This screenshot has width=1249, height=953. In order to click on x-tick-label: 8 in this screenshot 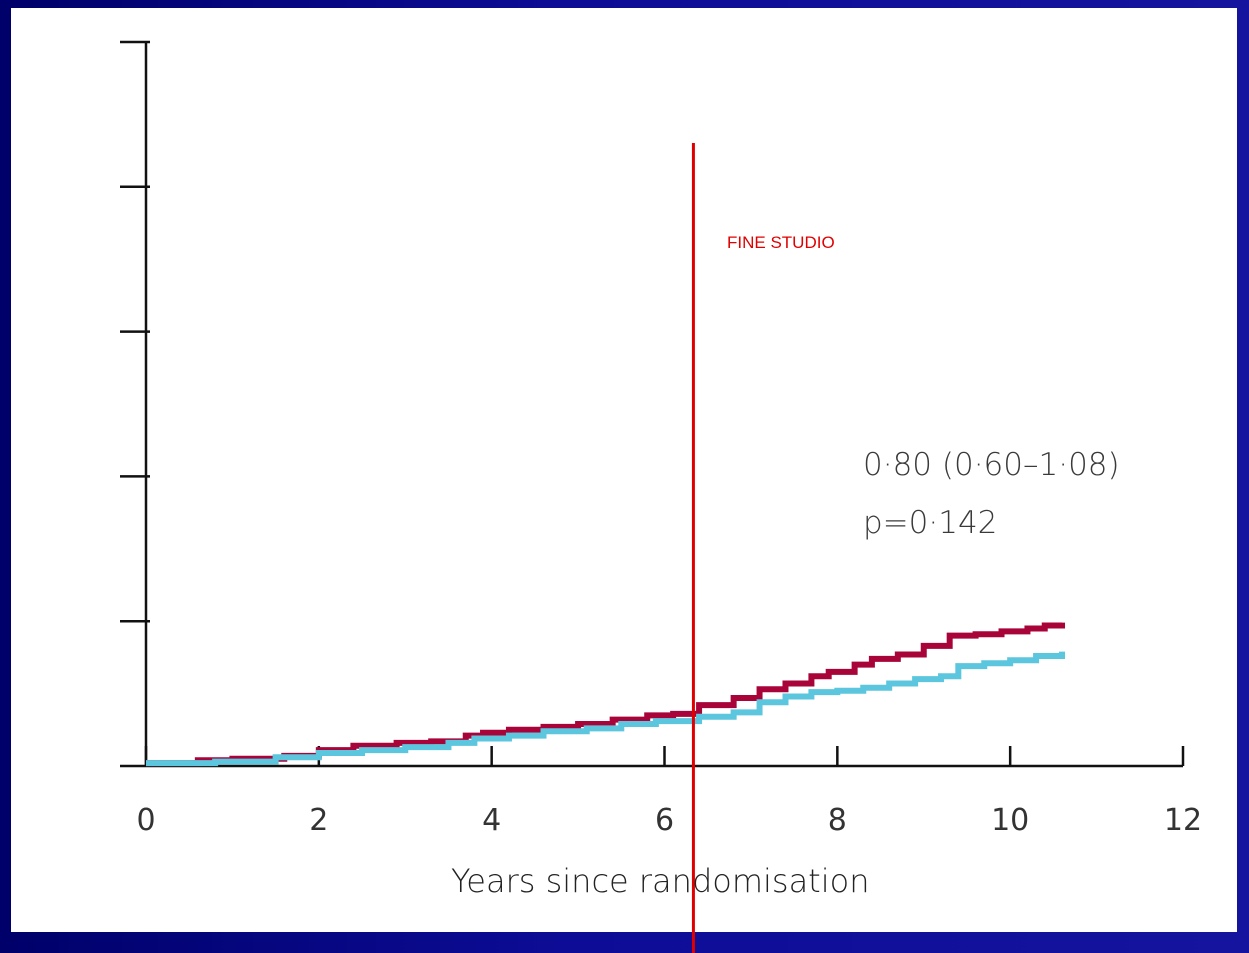, I will do `click(837, 820)`.